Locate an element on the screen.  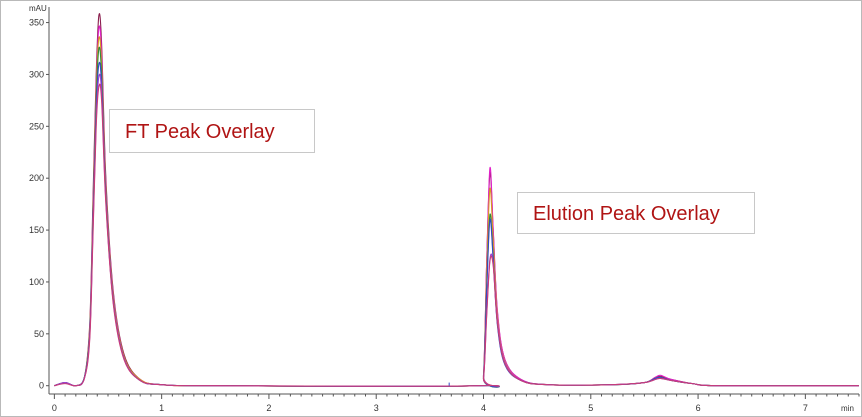
x-tick-label: 3 is located at coordinates (376, 408).